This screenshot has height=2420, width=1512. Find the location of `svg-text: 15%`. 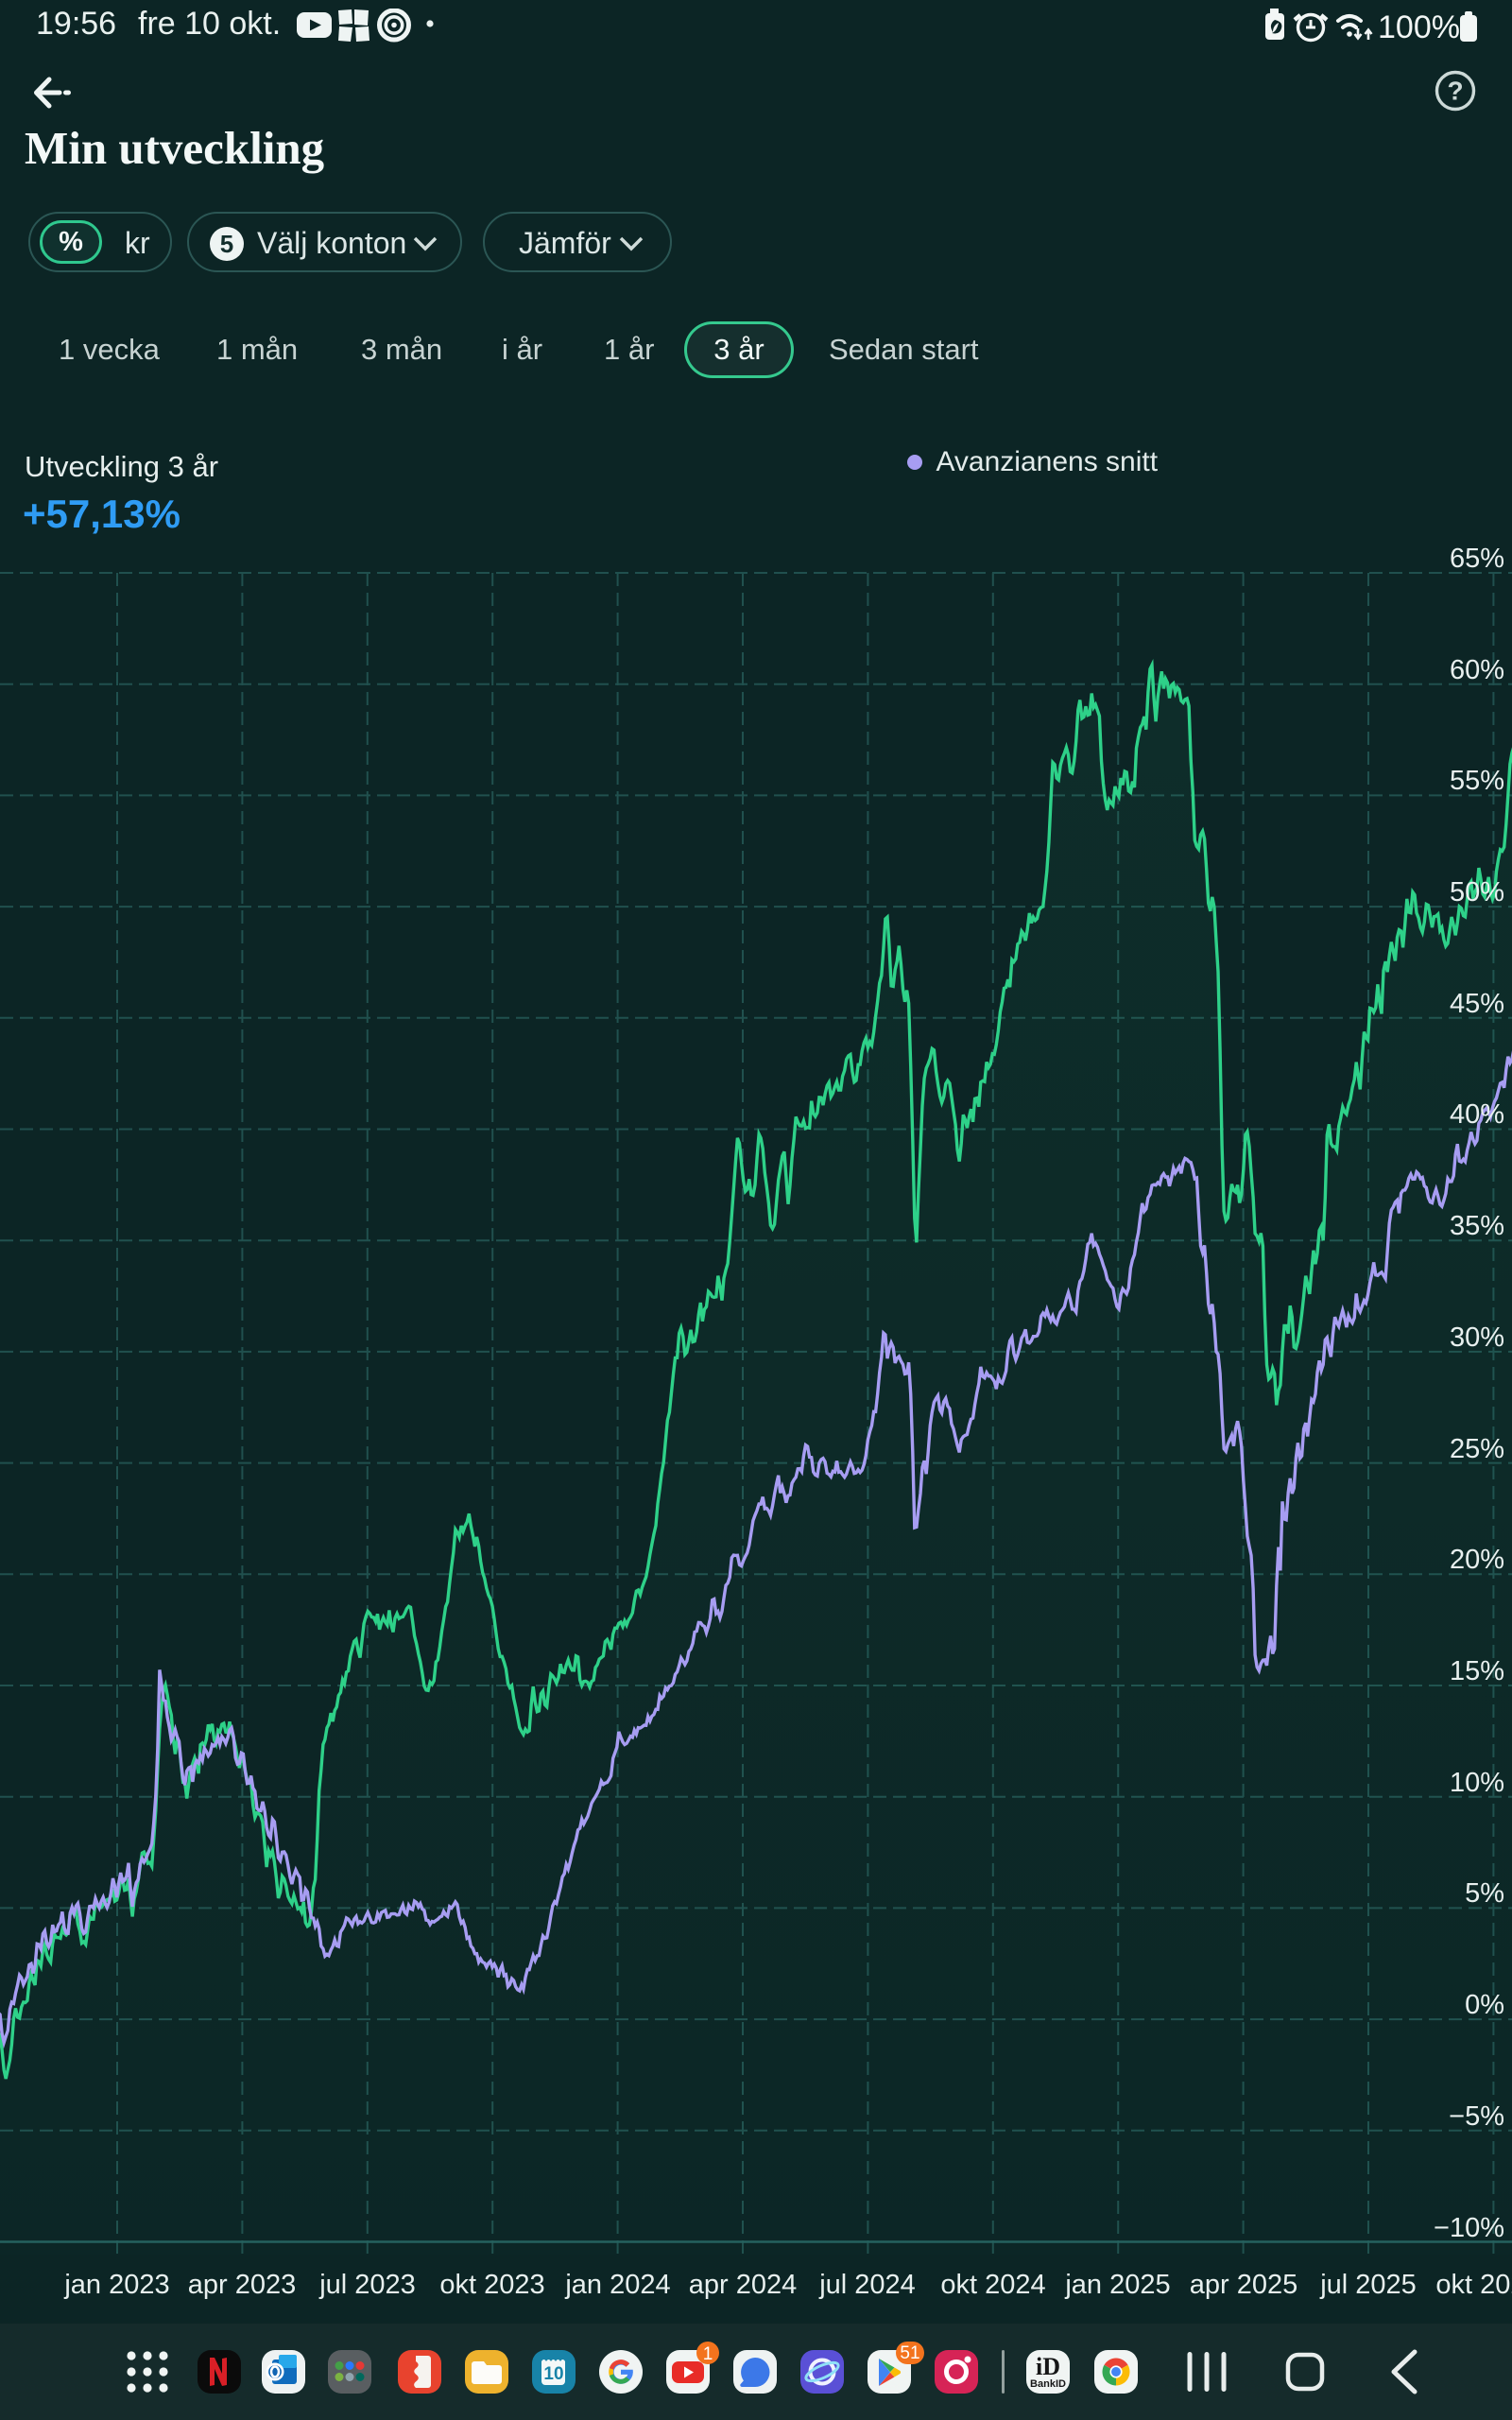

svg-text: 15% is located at coordinates (1477, 1671).